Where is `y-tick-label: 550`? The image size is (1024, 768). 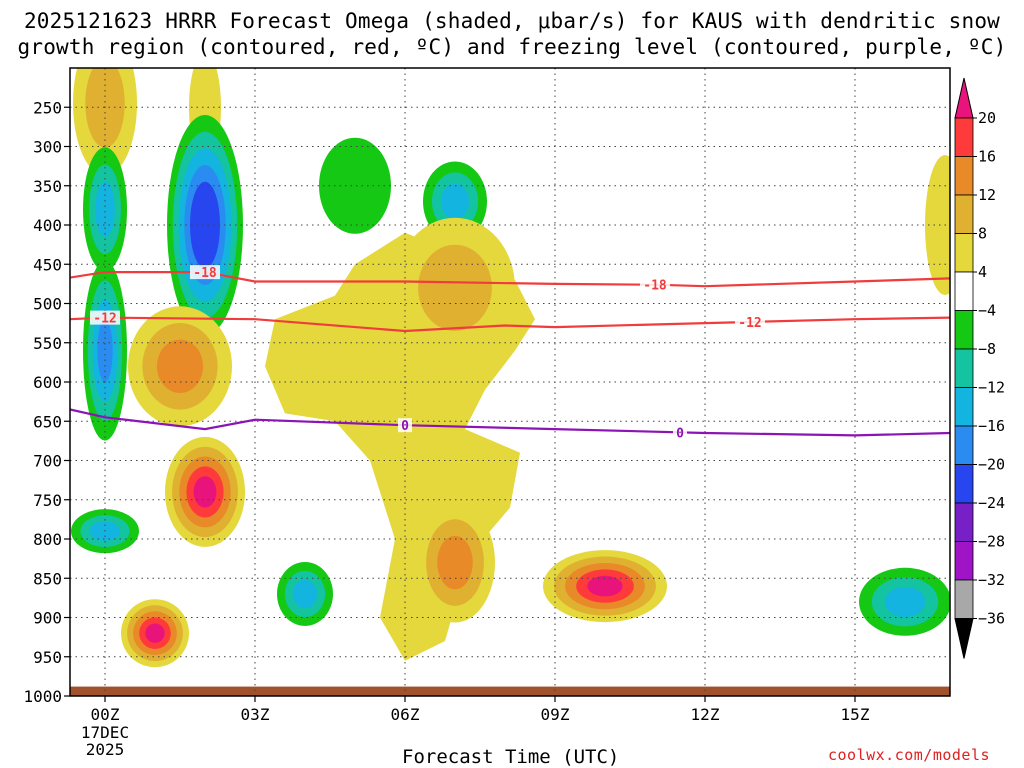
y-tick-label: 550 is located at coordinates (47, 343).